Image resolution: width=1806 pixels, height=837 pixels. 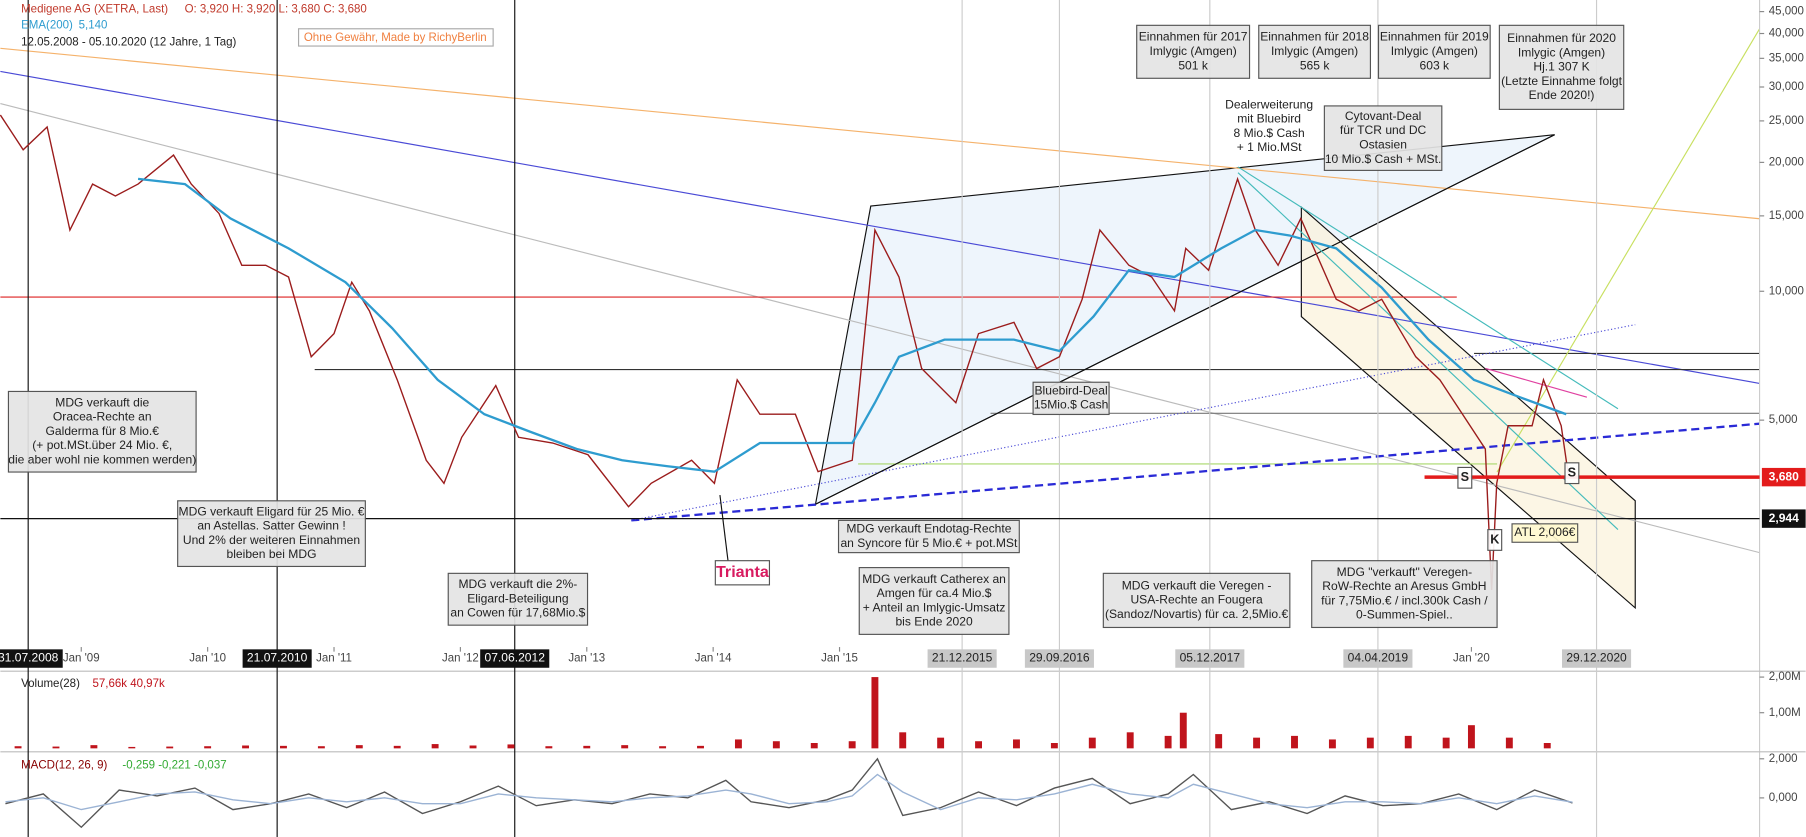 I want to click on ohlc: O: 3,920 H: 3,920 L: 3,680 C: 3,680, so click(x=276, y=9).